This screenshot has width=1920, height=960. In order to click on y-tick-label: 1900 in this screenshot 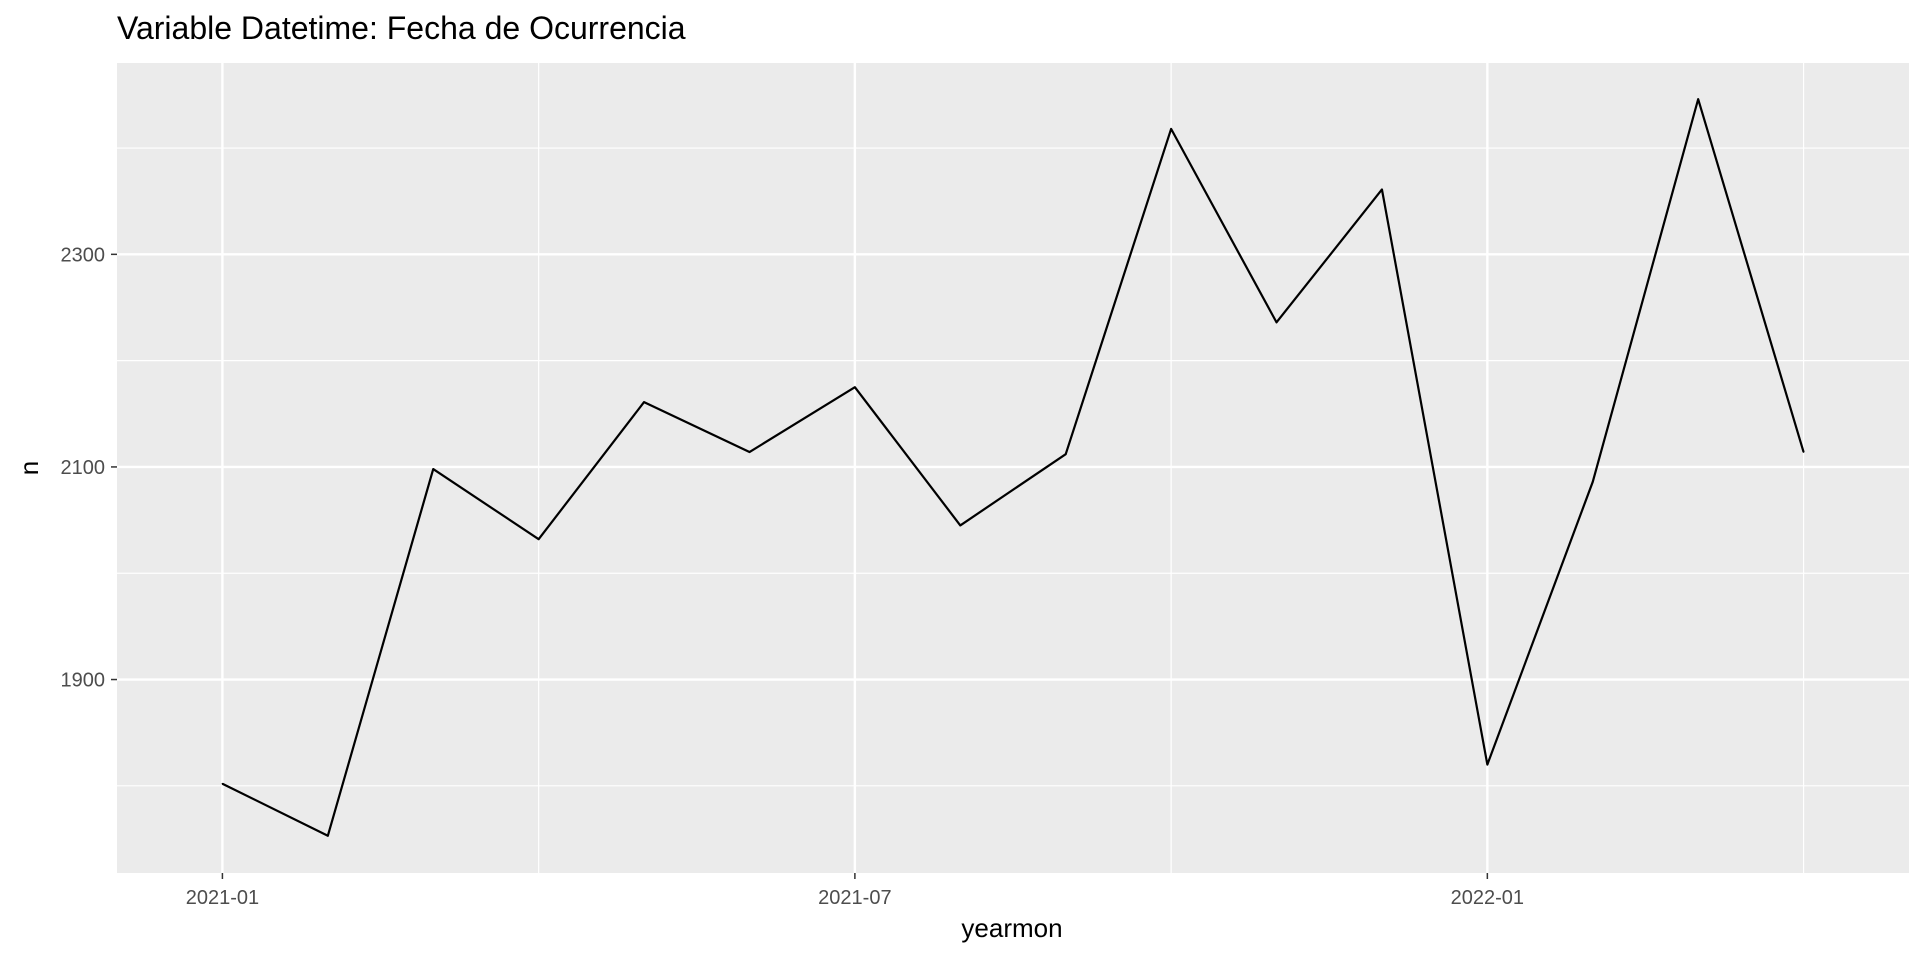, I will do `click(83, 681)`.